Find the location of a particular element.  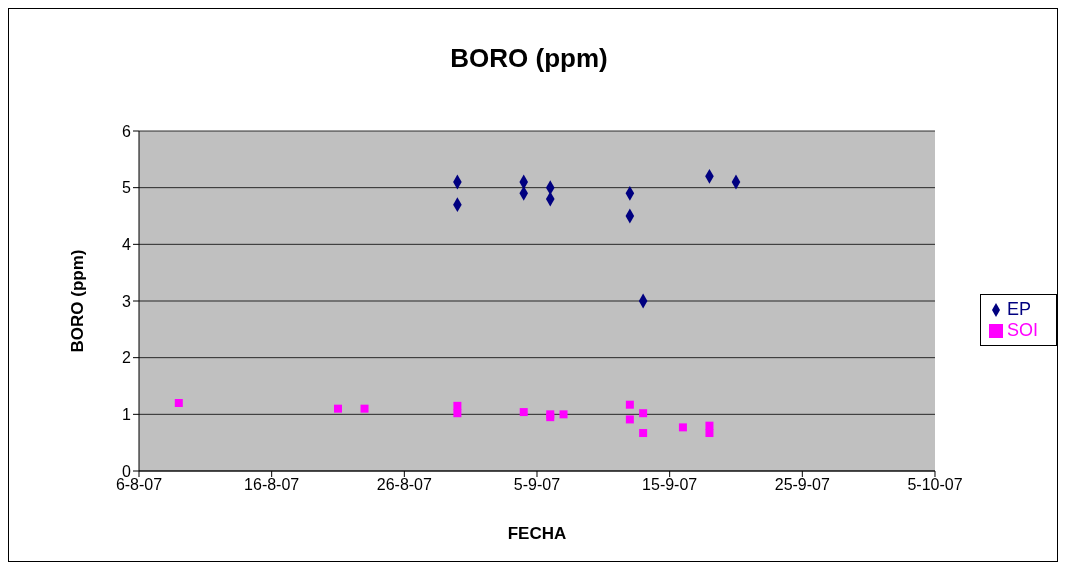

x-tick-label: 6-8-07 is located at coordinates (139, 485).